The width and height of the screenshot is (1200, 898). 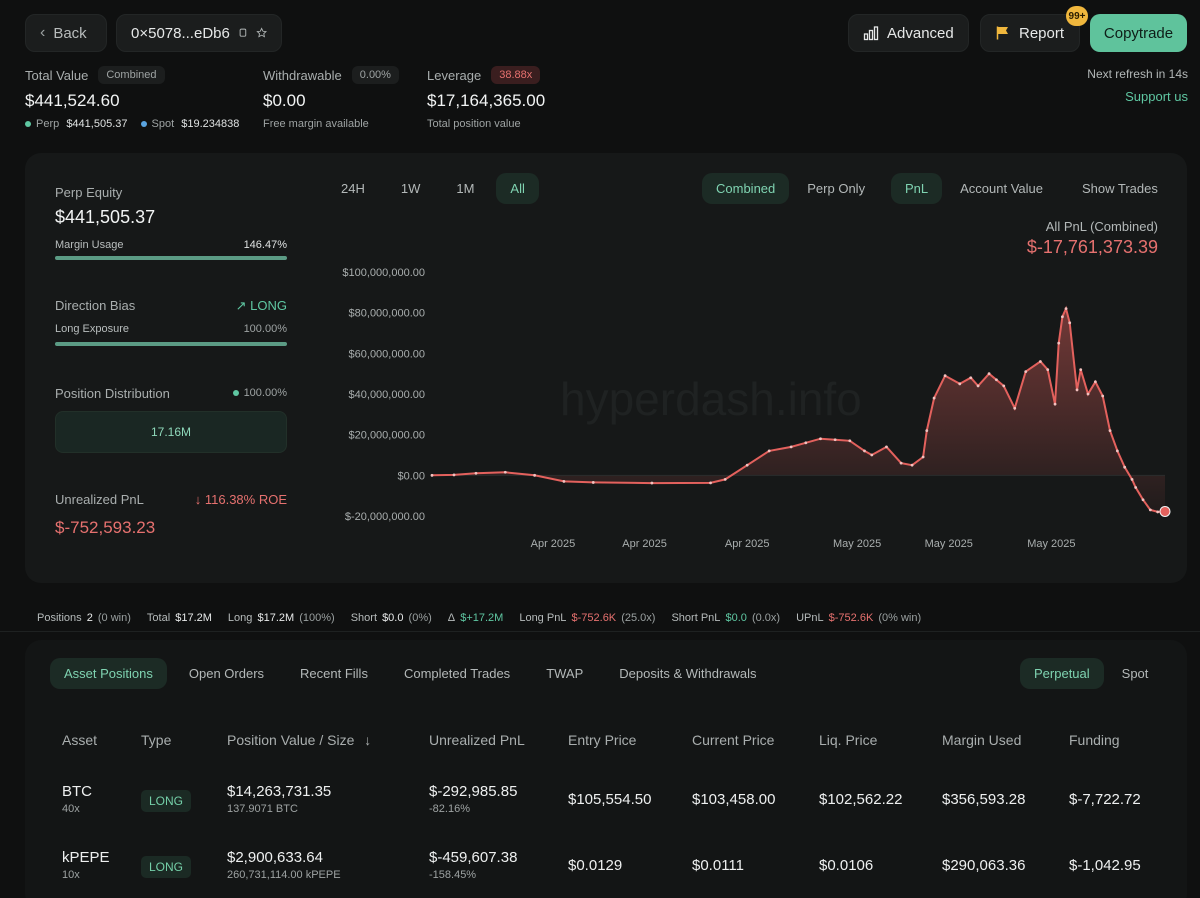 What do you see at coordinates (449, 809) in the screenshot?
I see `row-upnl-pct: -82.16%` at bounding box center [449, 809].